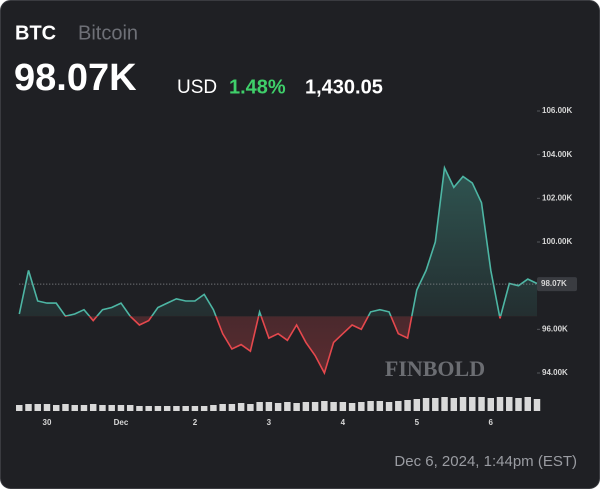 This screenshot has width=600, height=489. What do you see at coordinates (295, 344) in the screenshot?
I see `area-down` at bounding box center [295, 344].